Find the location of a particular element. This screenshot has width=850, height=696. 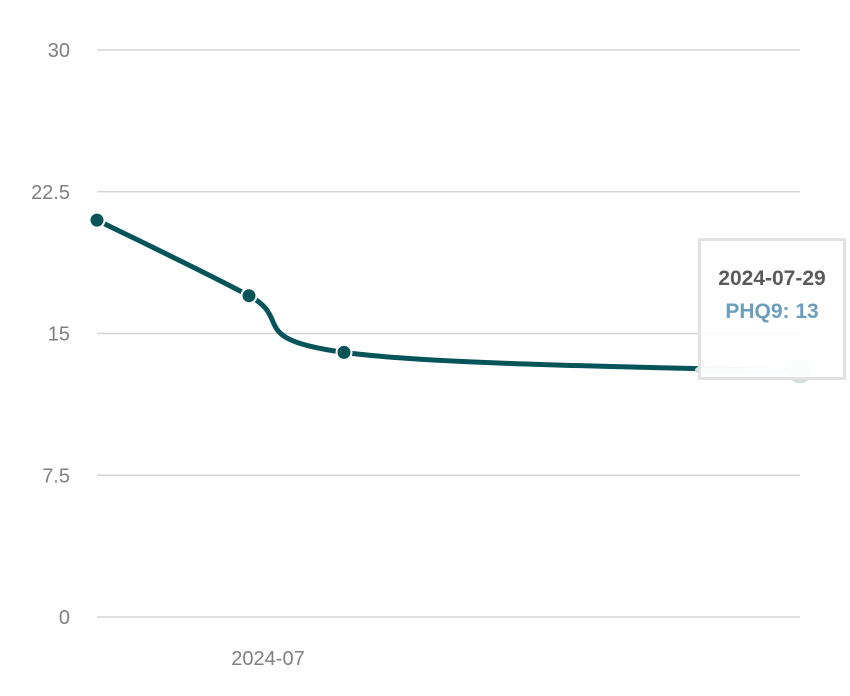

y-tick-label: 22.5 is located at coordinates (50, 193).